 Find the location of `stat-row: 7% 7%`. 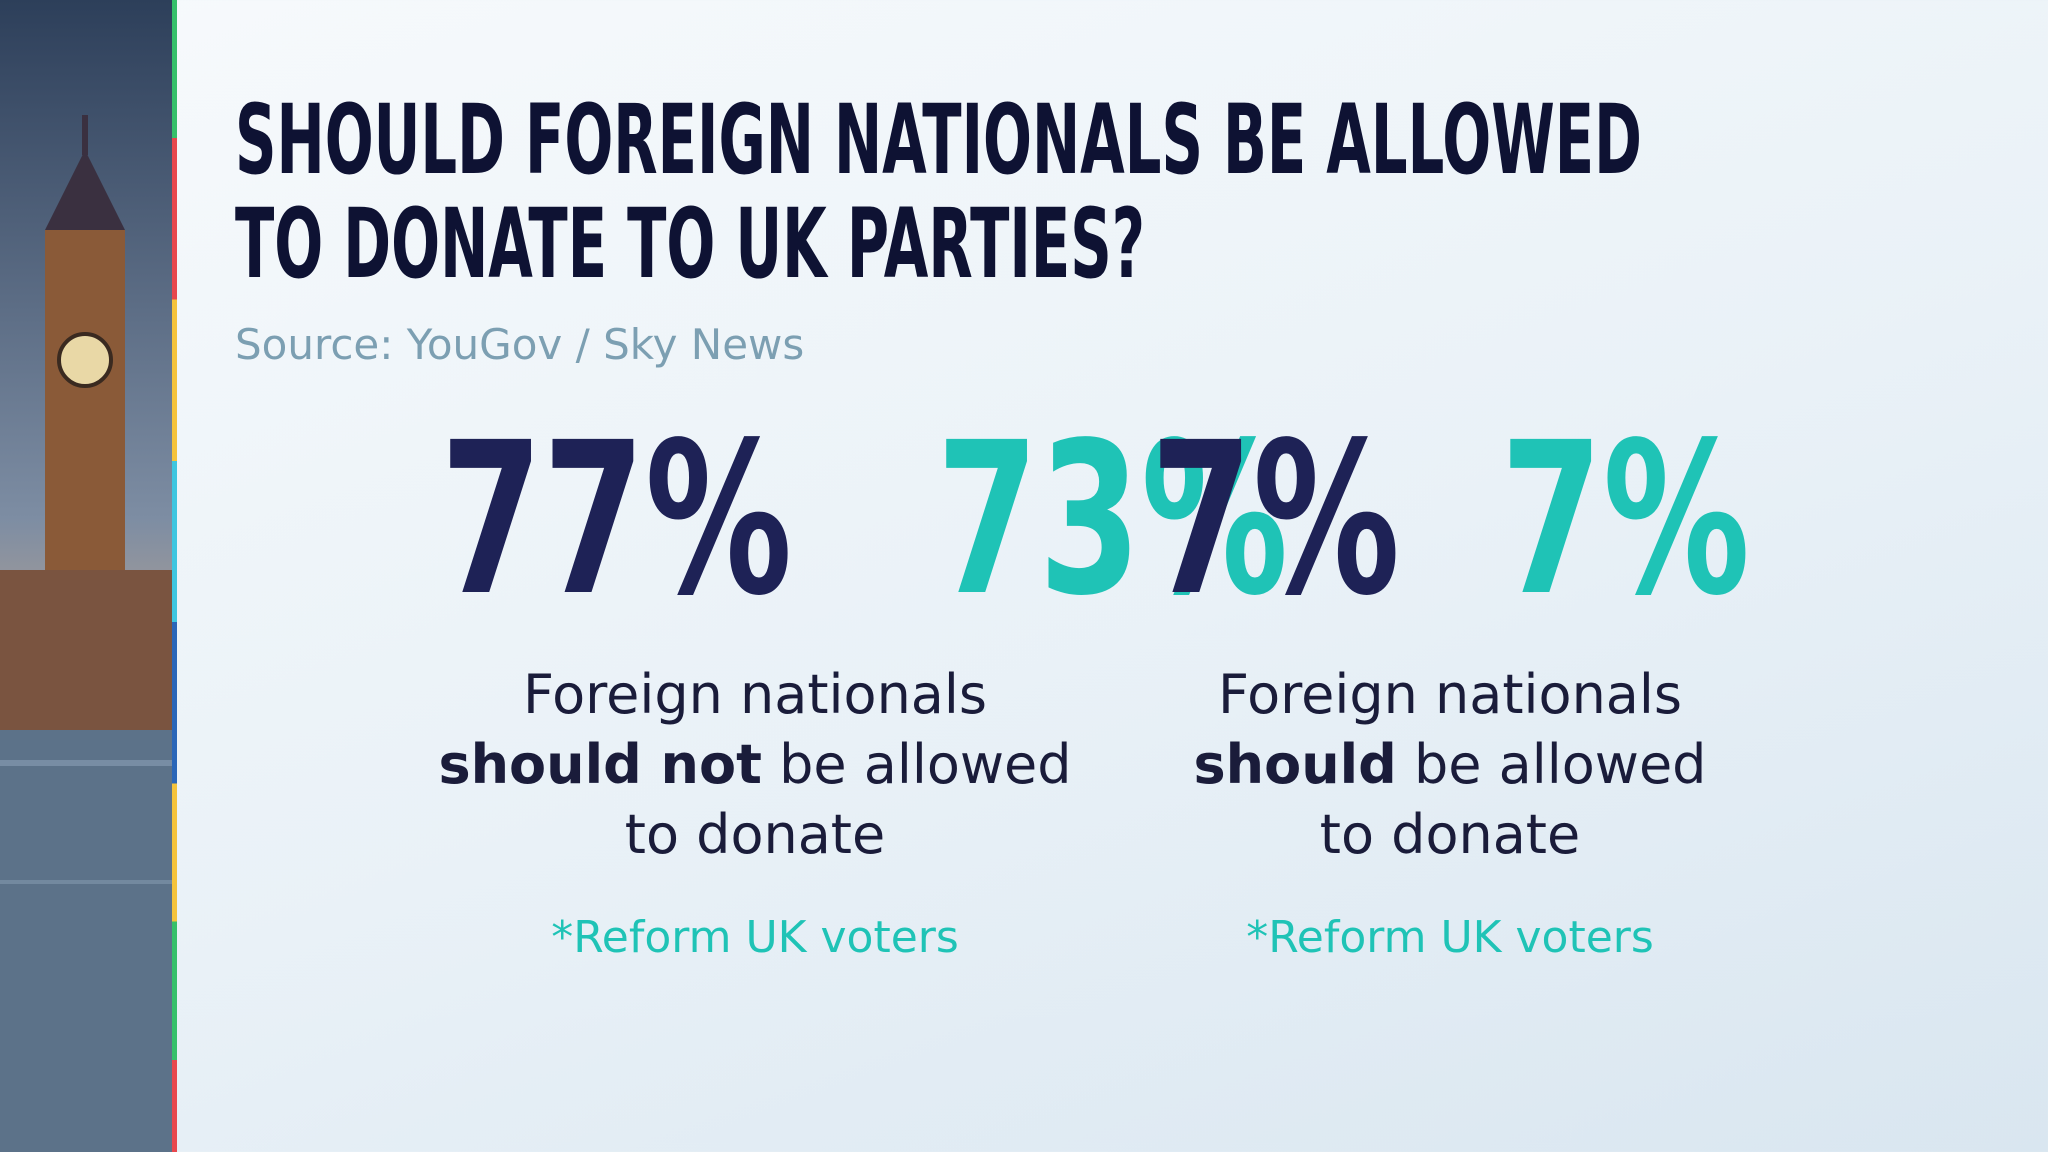

stat-row: 7% 7% is located at coordinates (1450, 519).